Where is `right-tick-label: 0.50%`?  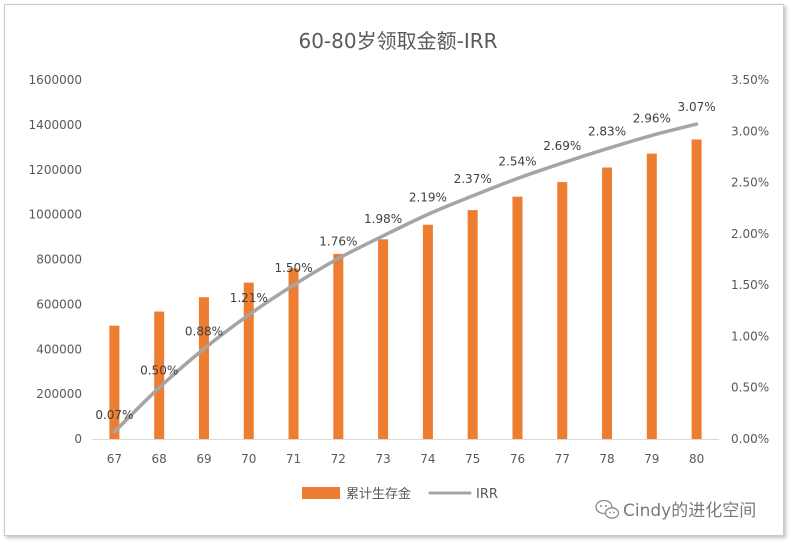 right-tick-label: 0.50% is located at coordinates (750, 388).